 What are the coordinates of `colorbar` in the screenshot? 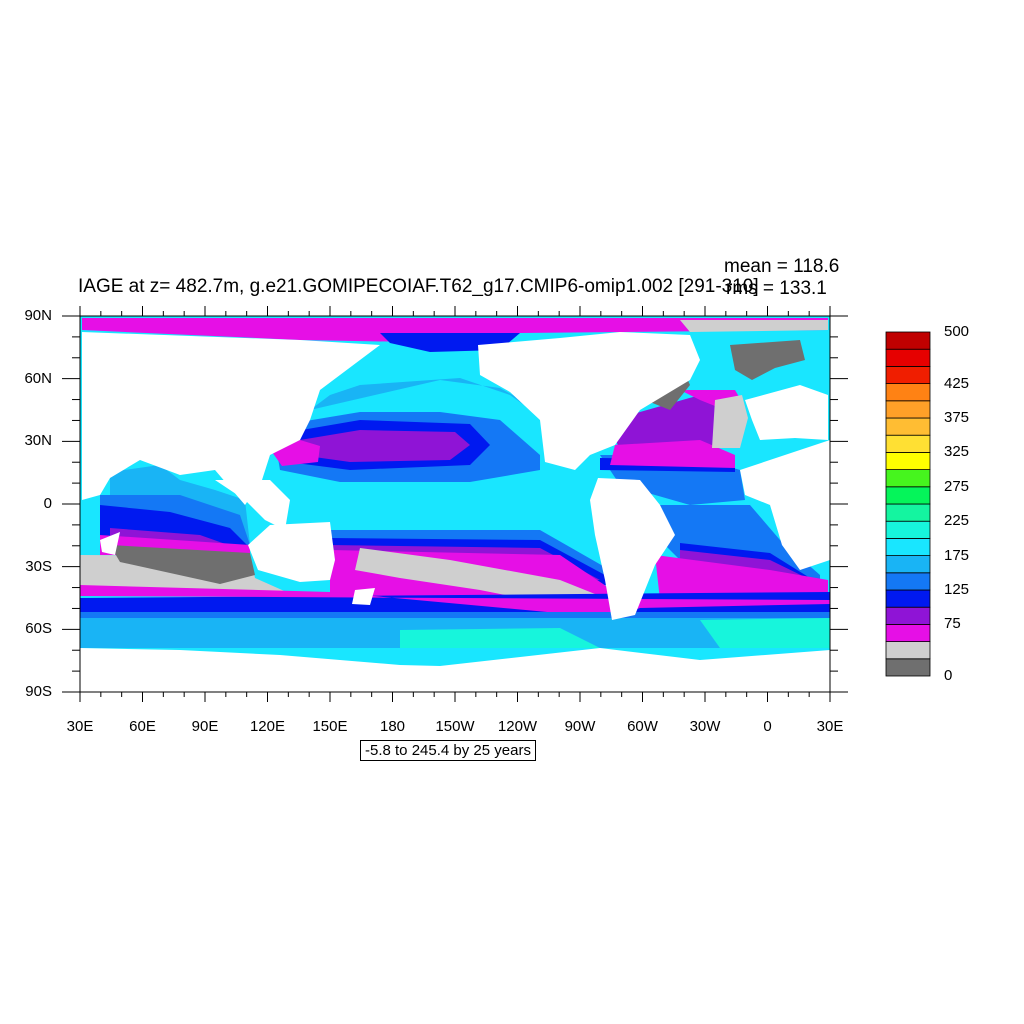 It's located at (908, 504).